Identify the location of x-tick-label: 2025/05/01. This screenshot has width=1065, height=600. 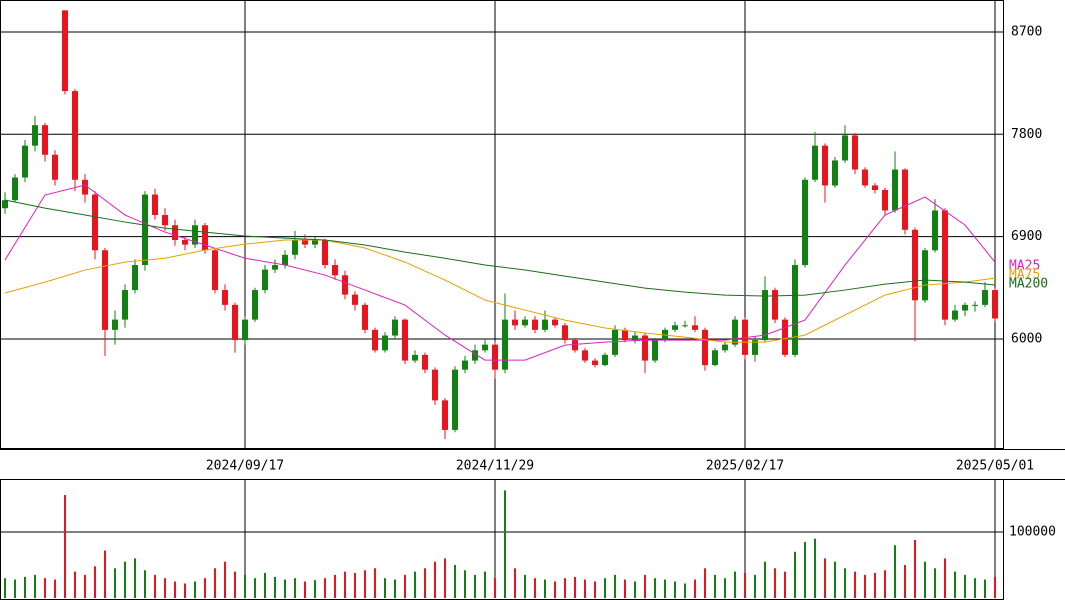
(995, 466).